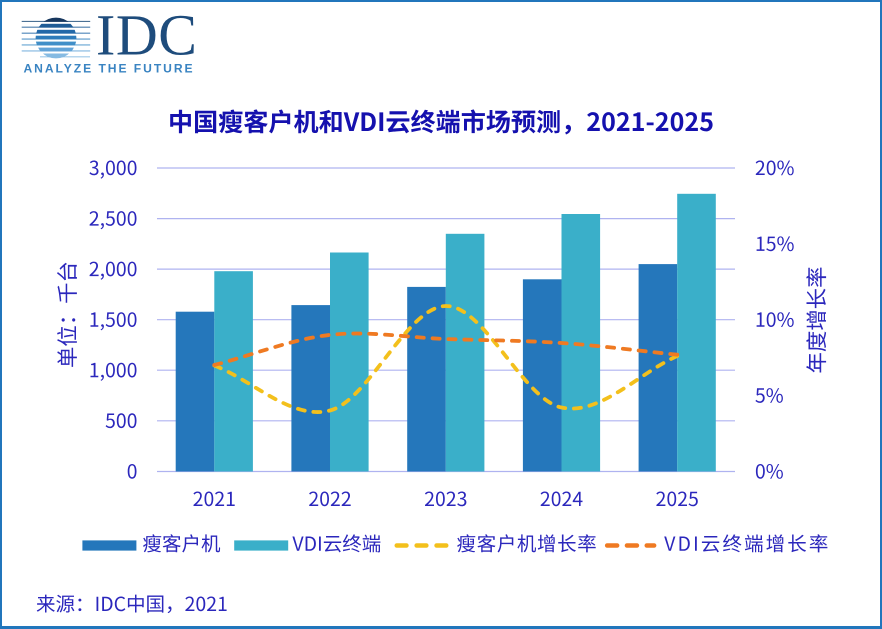 This screenshot has height=629, width=882. Describe the element at coordinates (146, 35) in the screenshot. I see `svg-text: IDC` at that location.